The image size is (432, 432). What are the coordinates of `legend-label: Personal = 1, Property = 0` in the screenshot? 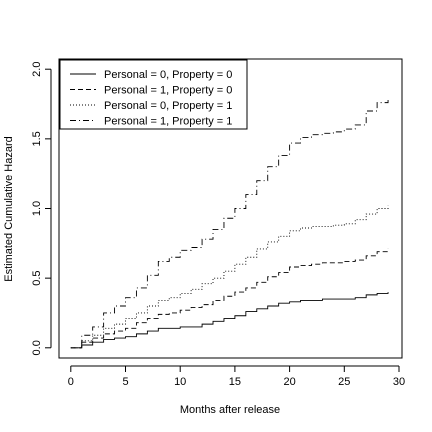 It's located at (168, 91).